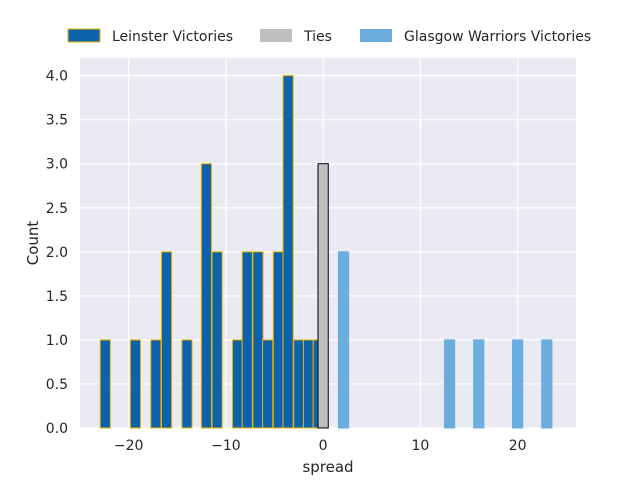  I want to click on tie-bar, so click(323, 296).